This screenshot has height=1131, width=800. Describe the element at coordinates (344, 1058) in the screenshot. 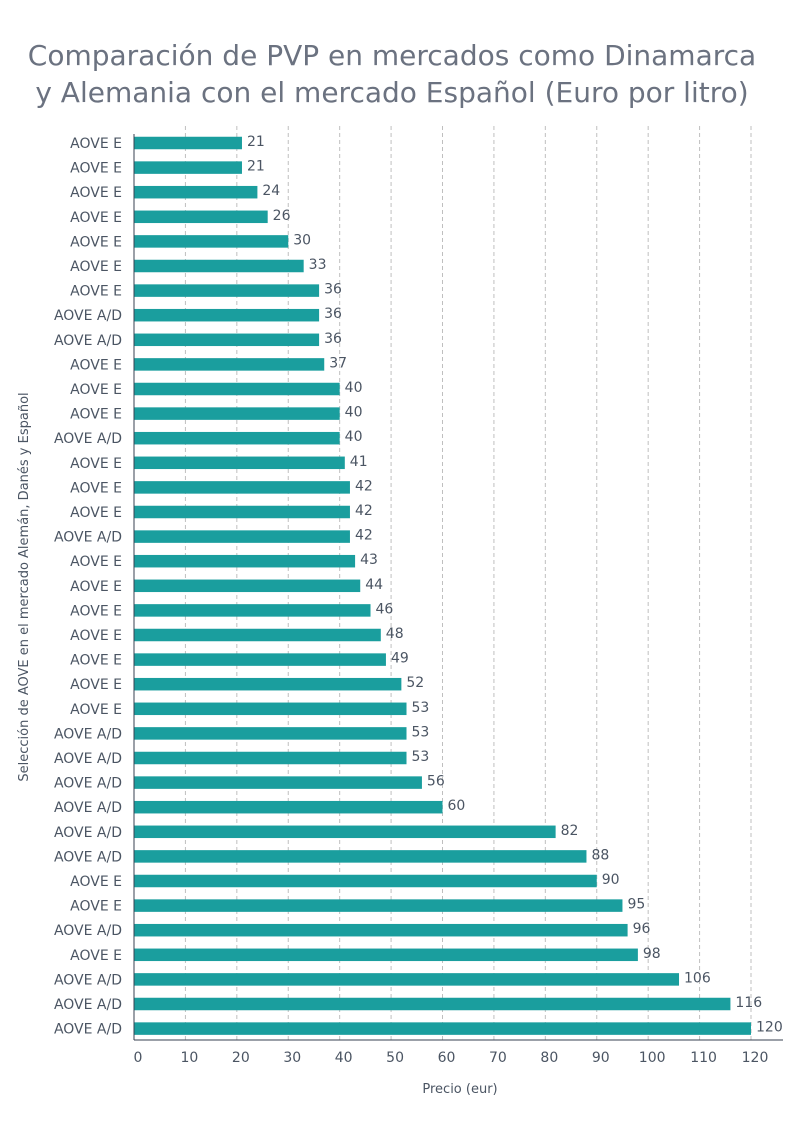

I see `x-tick-label: 40` at that location.